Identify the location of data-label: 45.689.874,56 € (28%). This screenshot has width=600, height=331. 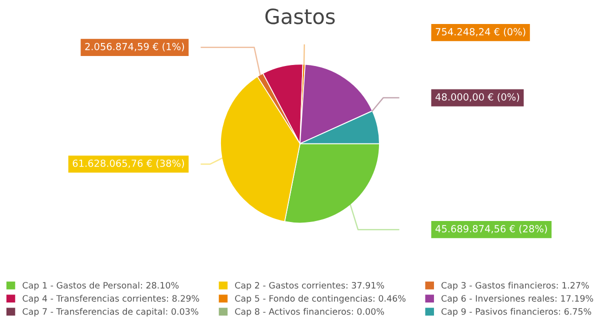
(491, 229).